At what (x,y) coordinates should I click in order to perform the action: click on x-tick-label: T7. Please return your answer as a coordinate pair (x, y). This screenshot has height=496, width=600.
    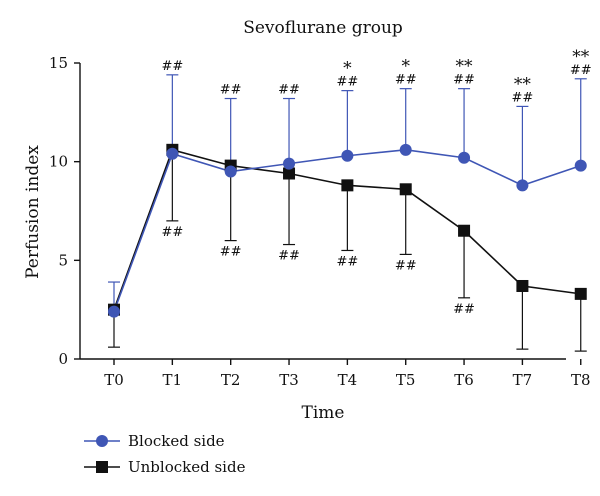
    Looking at the image, I should click on (523, 380).